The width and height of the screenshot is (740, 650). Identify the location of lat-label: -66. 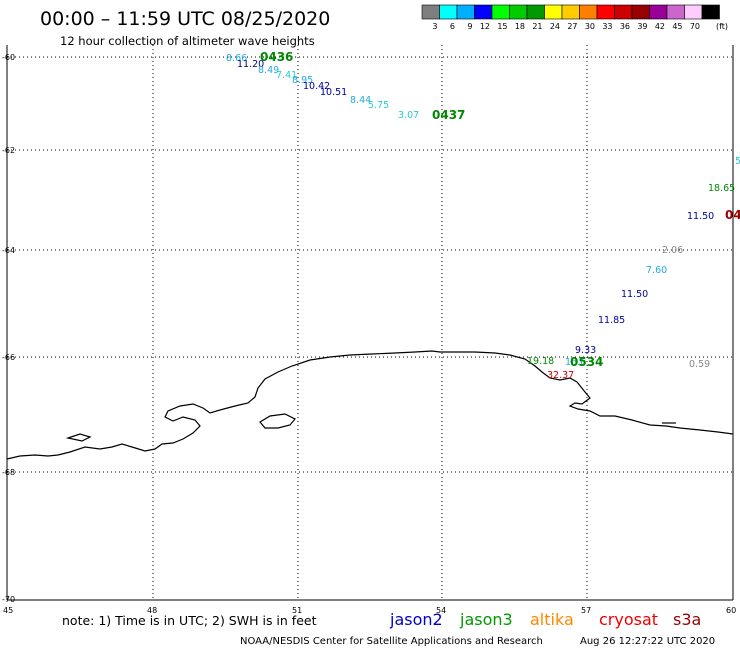
(8, 357).